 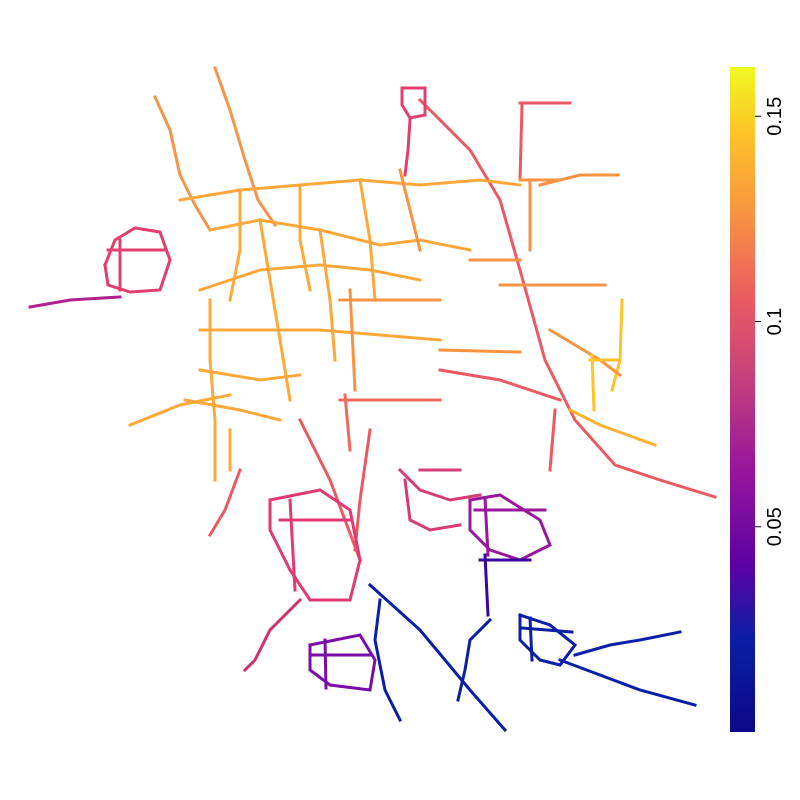 I want to click on colorbar-ticks: 0.05 0.1 0.15, so click(x=770, y=321).